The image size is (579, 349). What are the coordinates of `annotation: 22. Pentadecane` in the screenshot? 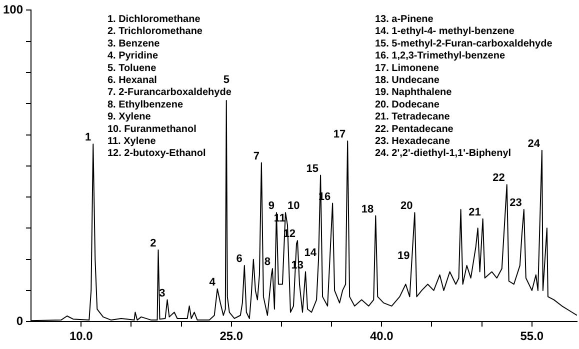 It's located at (414, 129).